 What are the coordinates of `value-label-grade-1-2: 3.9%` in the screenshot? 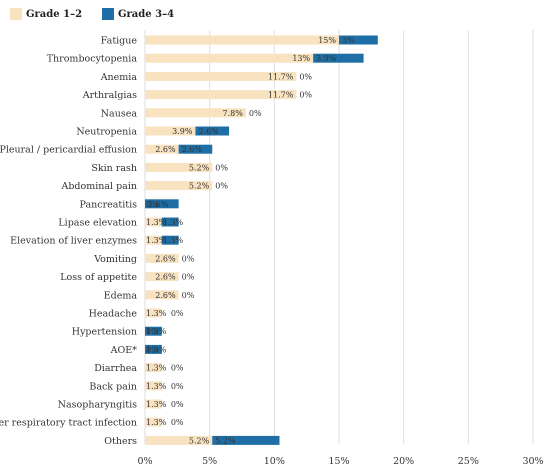 It's located at (182, 131).